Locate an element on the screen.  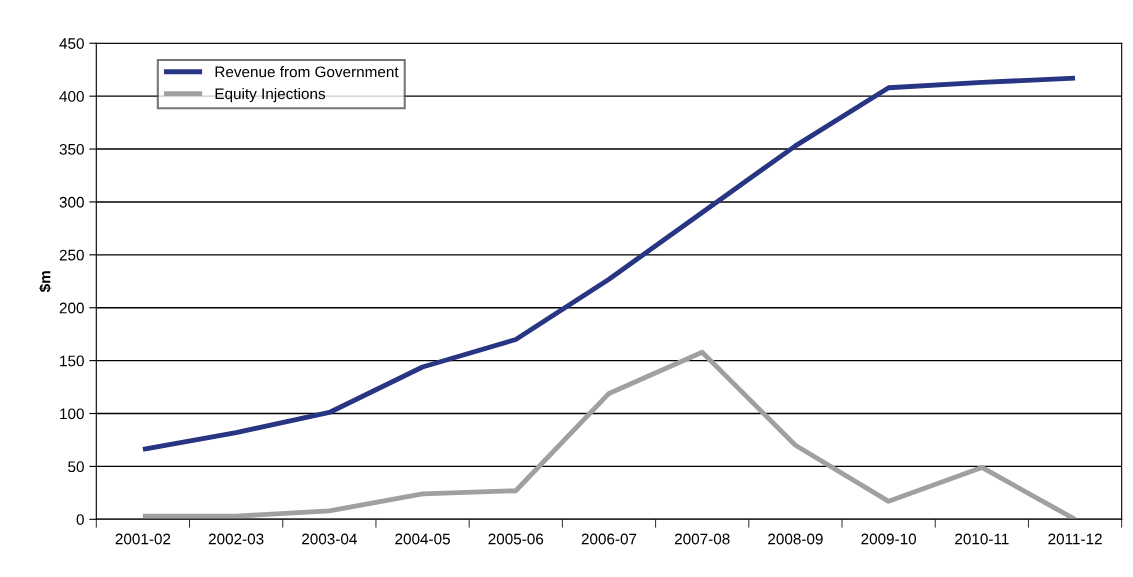
y-tick-label: 50 is located at coordinates (76, 467).